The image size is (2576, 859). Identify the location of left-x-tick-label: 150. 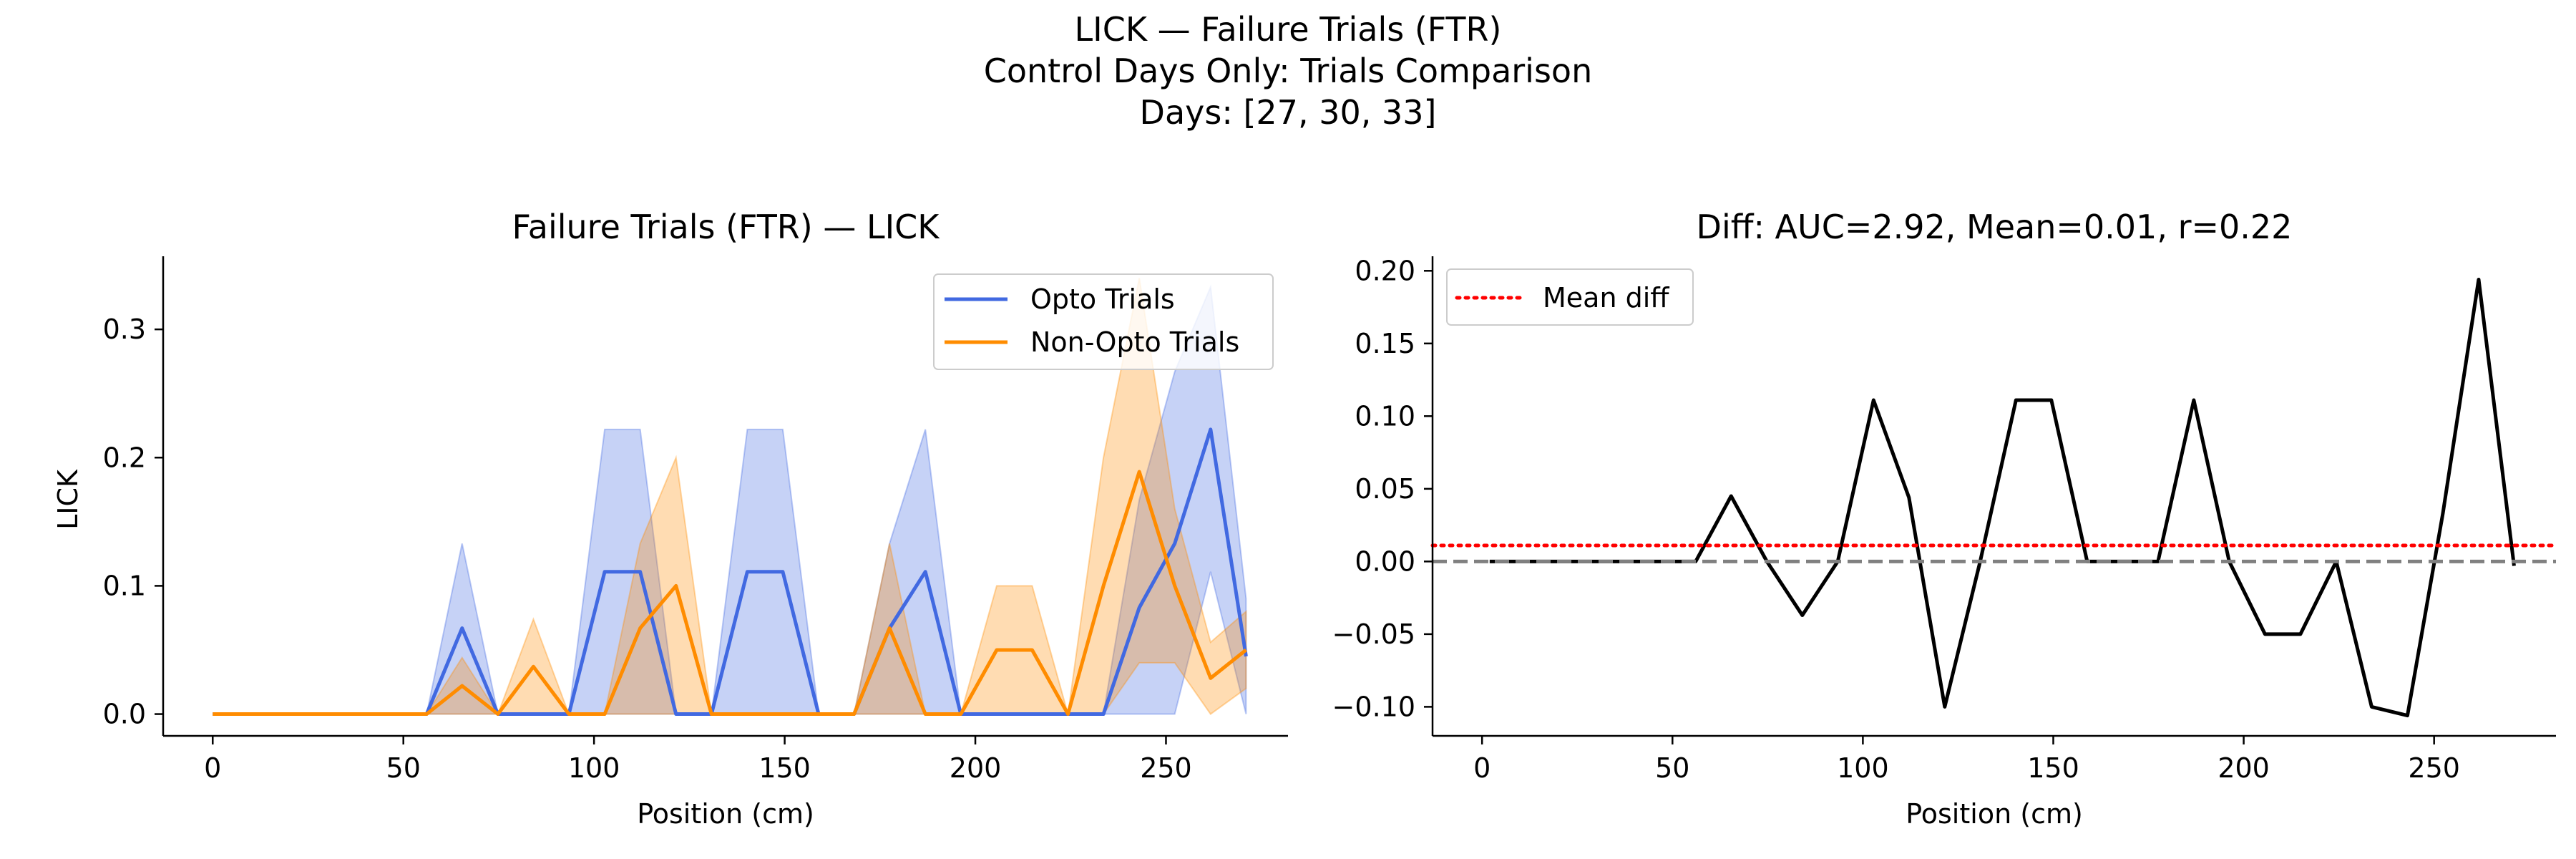
(784, 768).